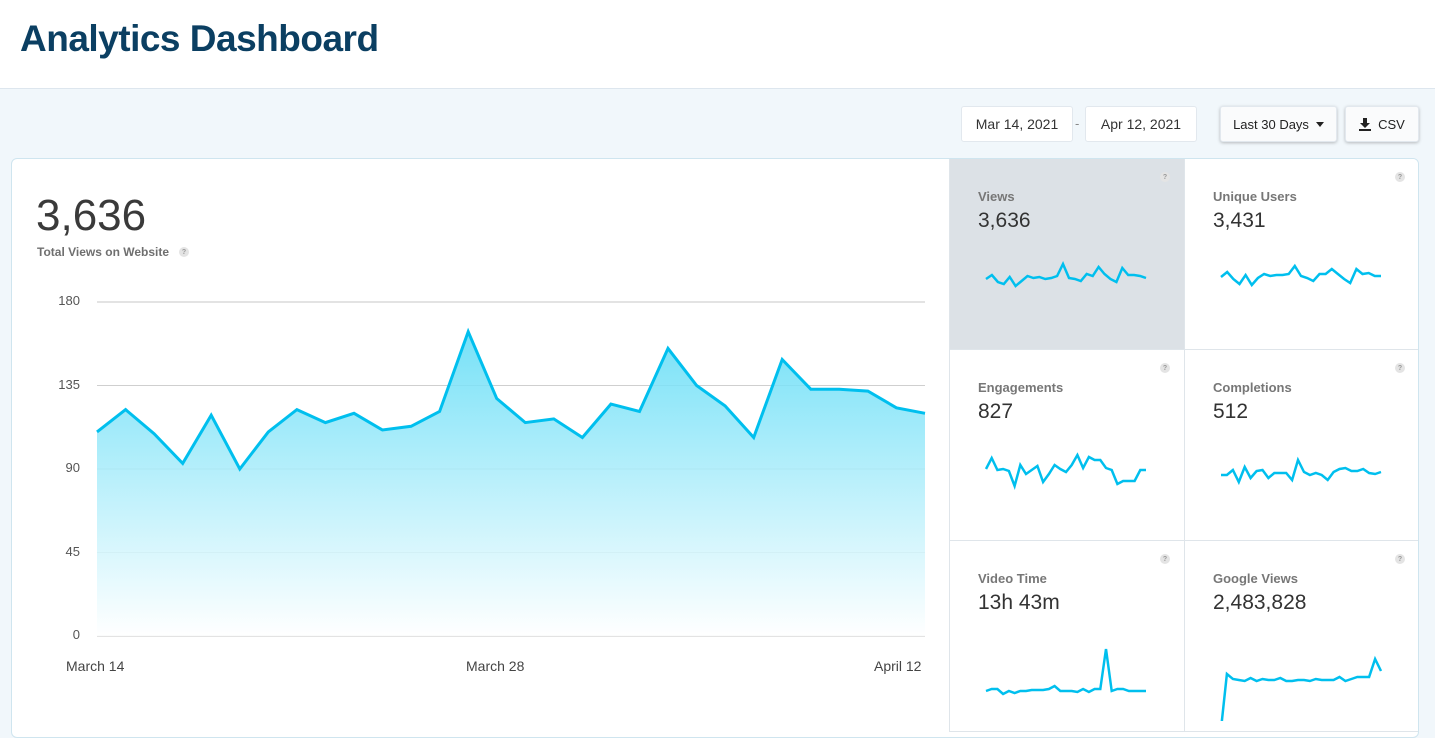 This screenshot has height=738, width=1435. What do you see at coordinates (1255, 196) in the screenshot?
I see `card-label: Unique Users` at bounding box center [1255, 196].